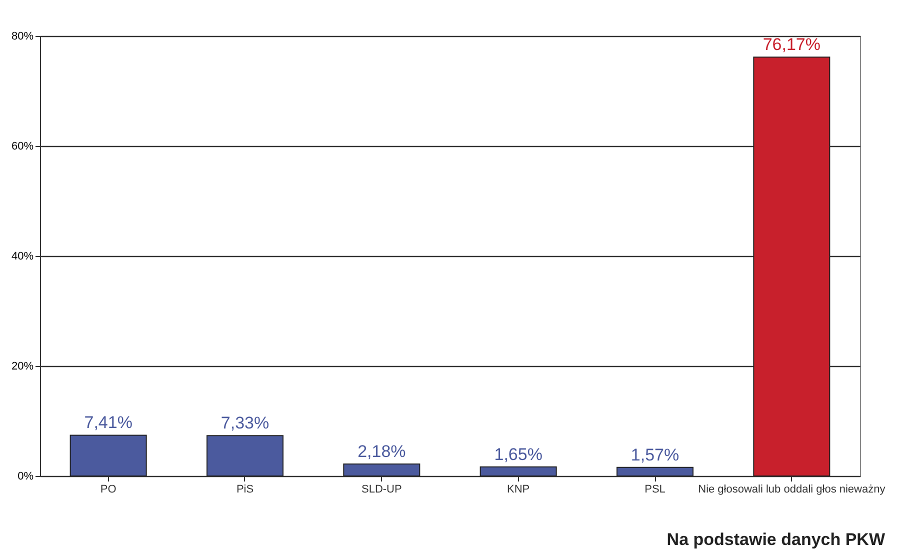 The width and height of the screenshot is (905, 558). What do you see at coordinates (245, 423) in the screenshot?
I see `data-label: 7,33%` at bounding box center [245, 423].